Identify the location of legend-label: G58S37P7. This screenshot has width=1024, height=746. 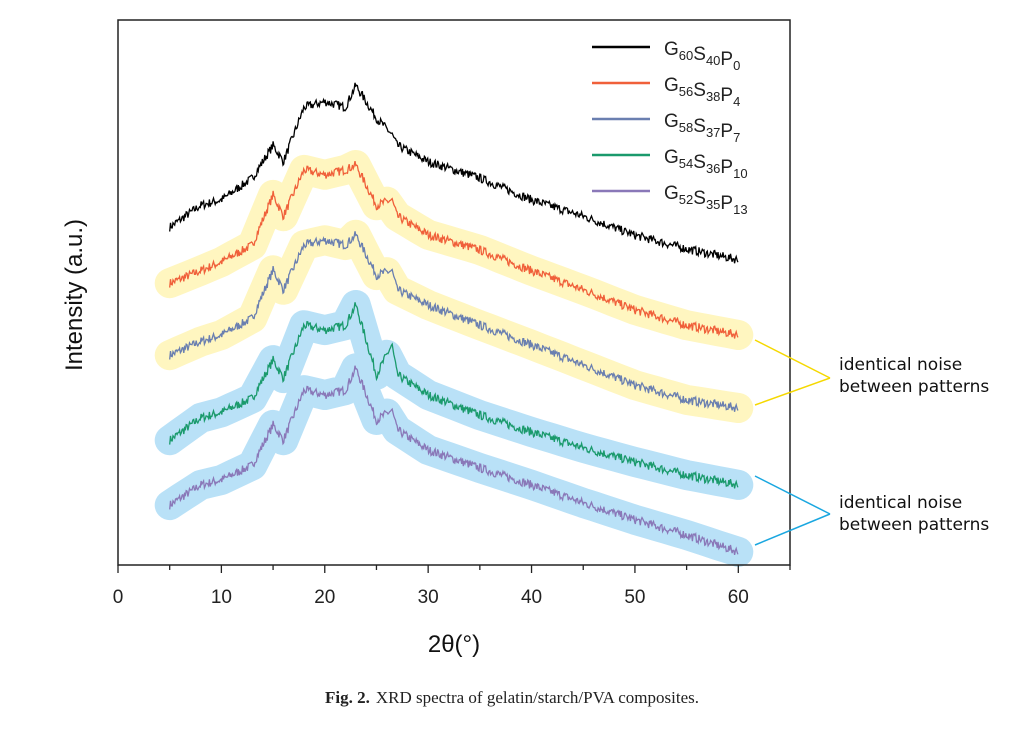
(702, 128).